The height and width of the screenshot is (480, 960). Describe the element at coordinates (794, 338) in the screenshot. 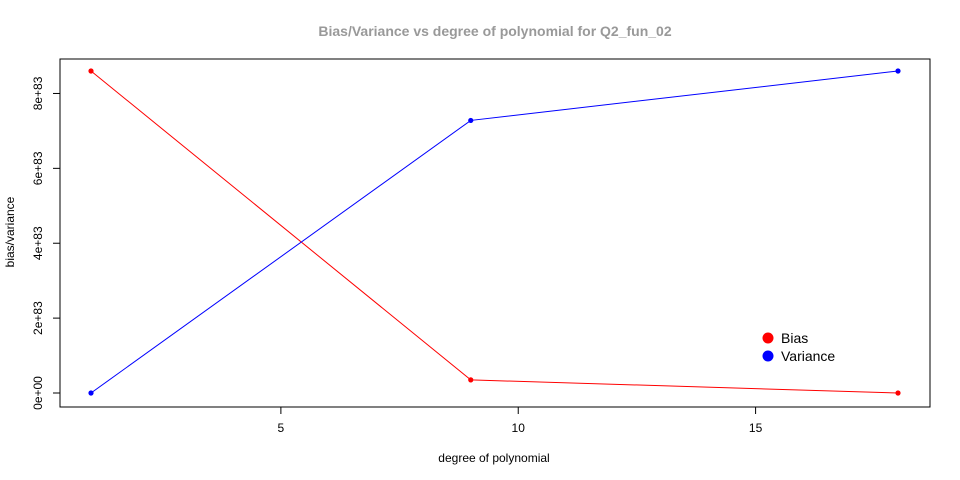

I see `legend-bias-label: Bias` at that location.